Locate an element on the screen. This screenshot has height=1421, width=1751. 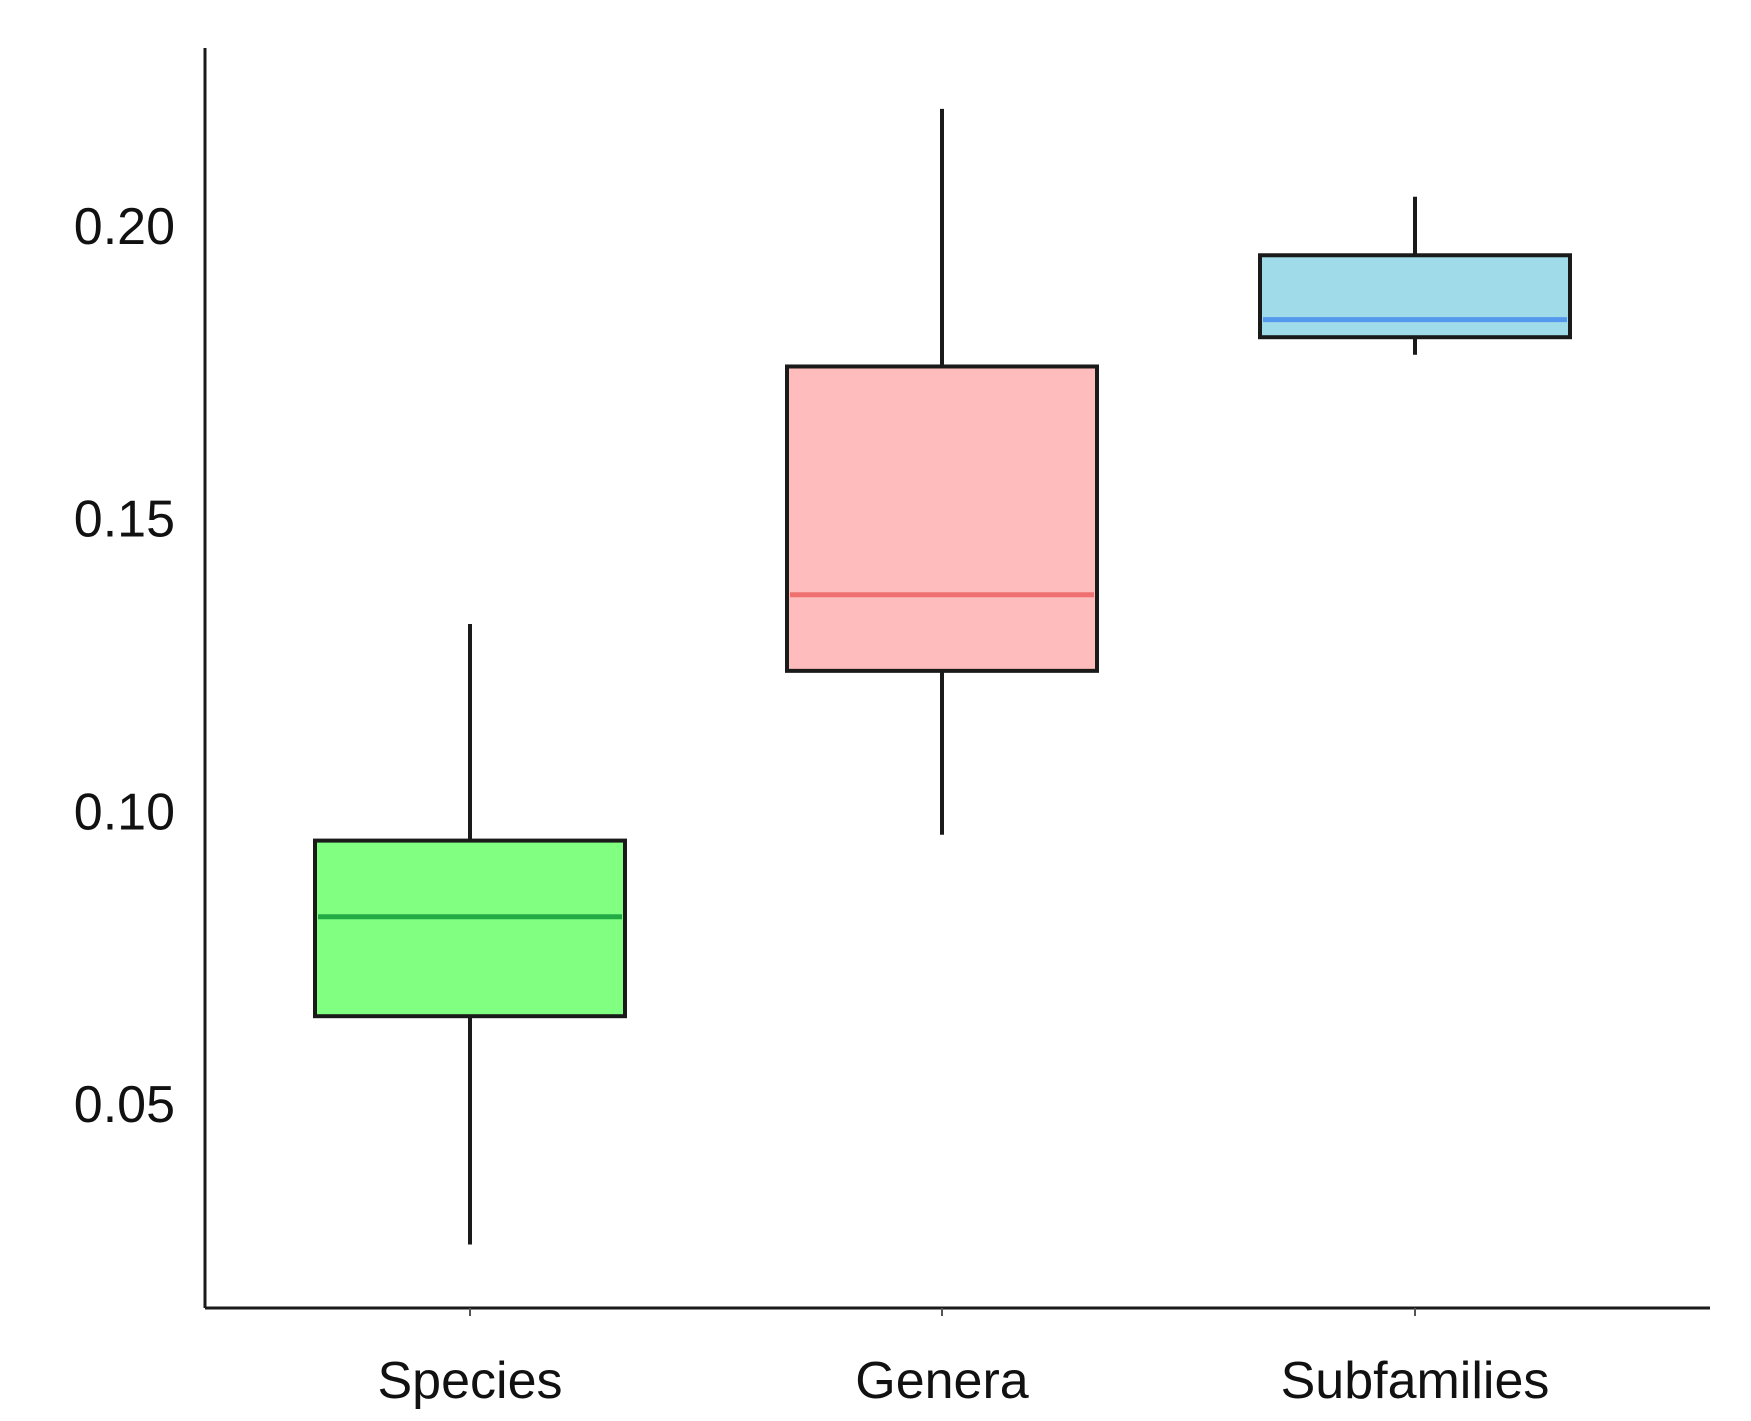
y-tick-label: 0.10 is located at coordinates (124, 812).